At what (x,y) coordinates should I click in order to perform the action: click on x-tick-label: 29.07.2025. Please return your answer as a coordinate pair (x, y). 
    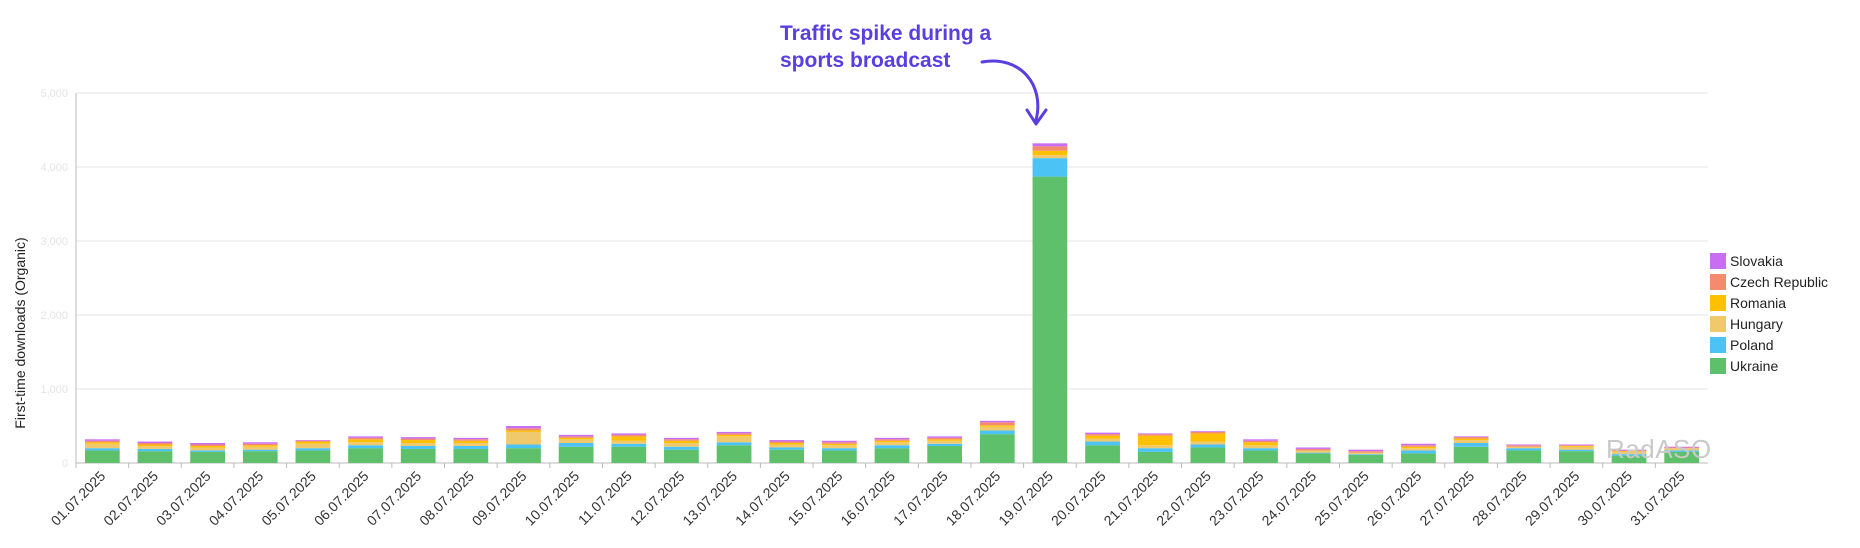
    Looking at the image, I should click on (1552, 498).